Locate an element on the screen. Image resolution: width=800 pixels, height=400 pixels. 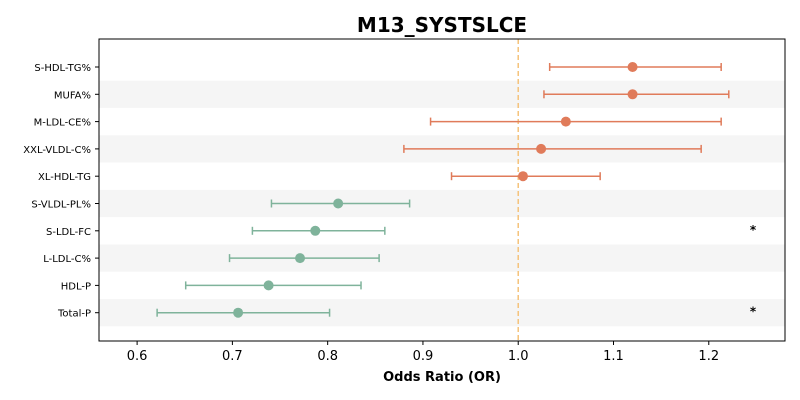
x-tick-label: 1.1 is located at coordinates (613, 356).